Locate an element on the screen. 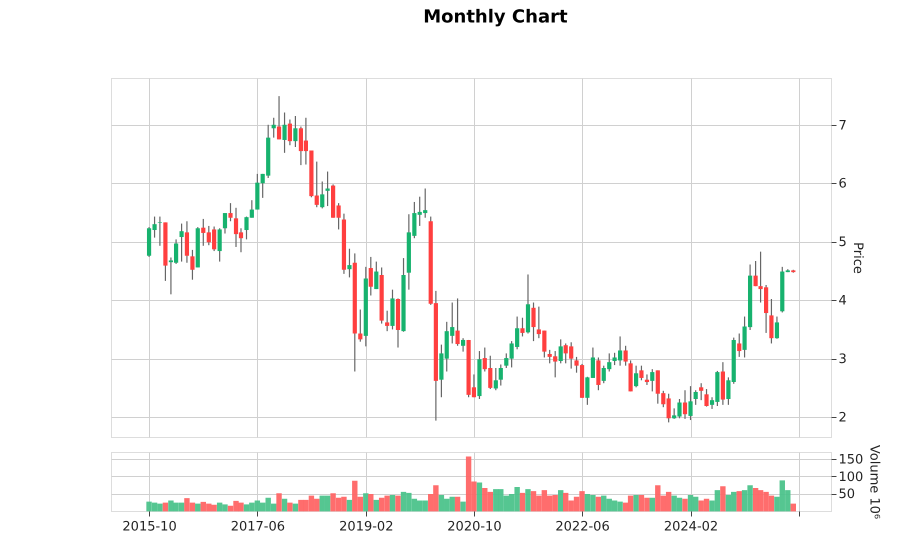  y-tick-label: 100 is located at coordinates (851, 477).